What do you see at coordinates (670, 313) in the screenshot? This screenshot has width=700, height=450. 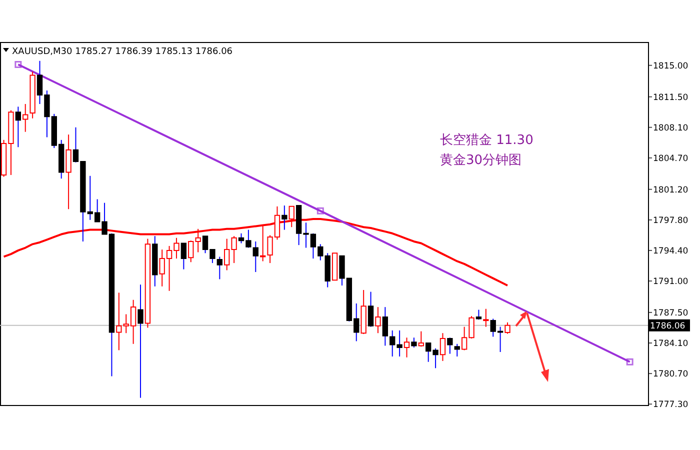 I see `y-tick-label: 1787.50` at bounding box center [670, 313].